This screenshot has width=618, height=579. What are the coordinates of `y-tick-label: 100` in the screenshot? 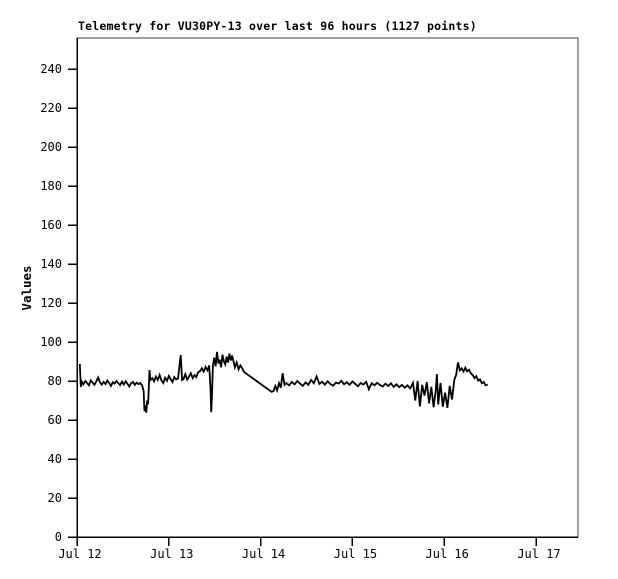 It's located at (51, 342).